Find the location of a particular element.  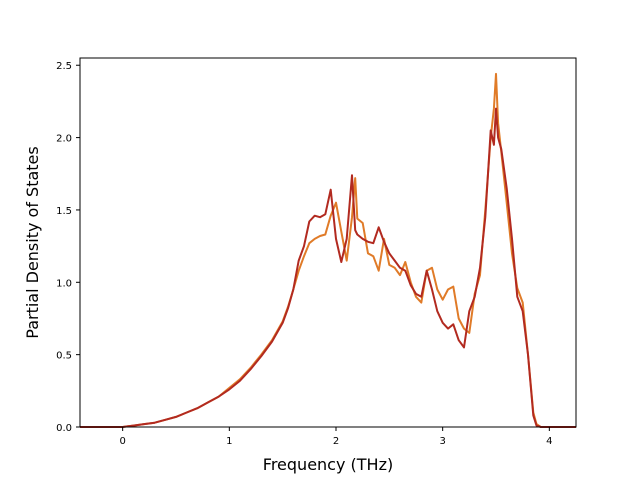

y-tick-label: 2.0 is located at coordinates (64, 139).